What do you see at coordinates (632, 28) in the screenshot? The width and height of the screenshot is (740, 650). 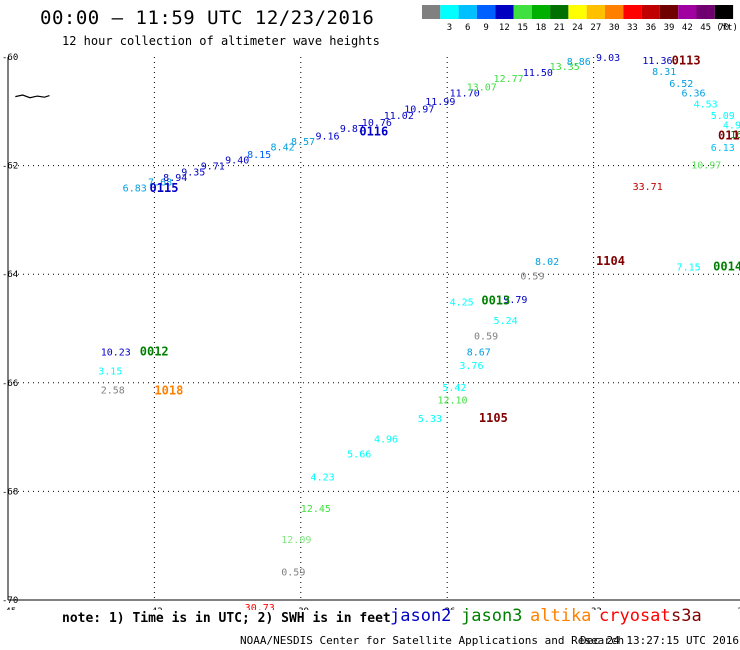 I see `scale-tick-label: 33` at bounding box center [632, 28].